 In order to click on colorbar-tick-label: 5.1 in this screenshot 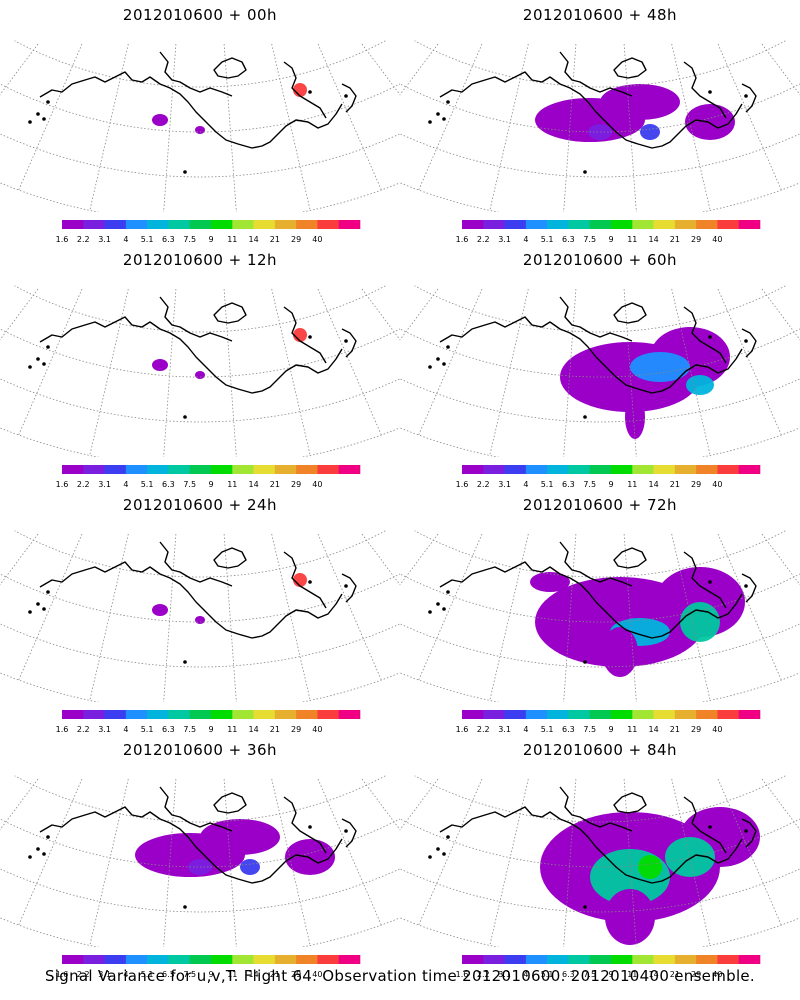, I will do `click(147, 239)`.